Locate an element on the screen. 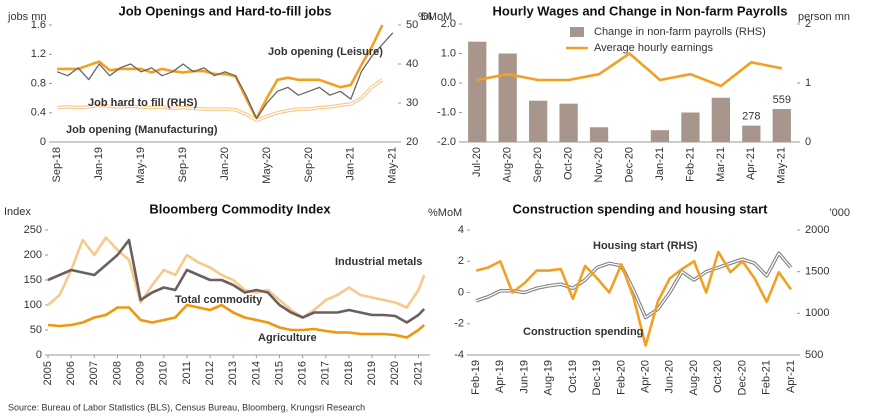 The height and width of the screenshot is (420, 870). y-tick-label: -4 is located at coordinates (459, 355).